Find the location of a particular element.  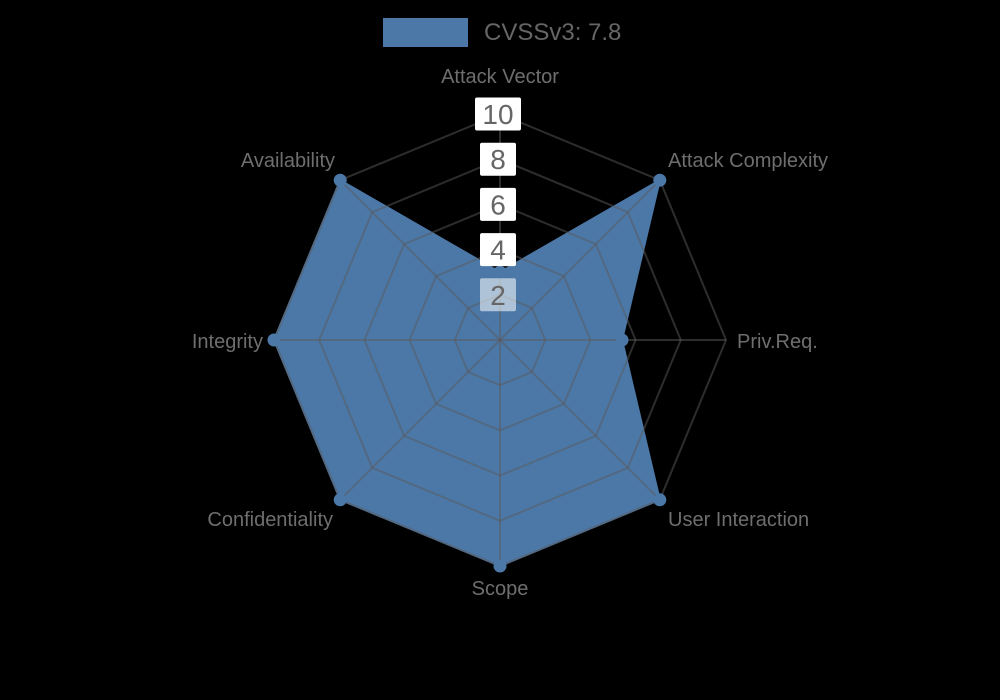

axis-label: Scope is located at coordinates (500, 589).